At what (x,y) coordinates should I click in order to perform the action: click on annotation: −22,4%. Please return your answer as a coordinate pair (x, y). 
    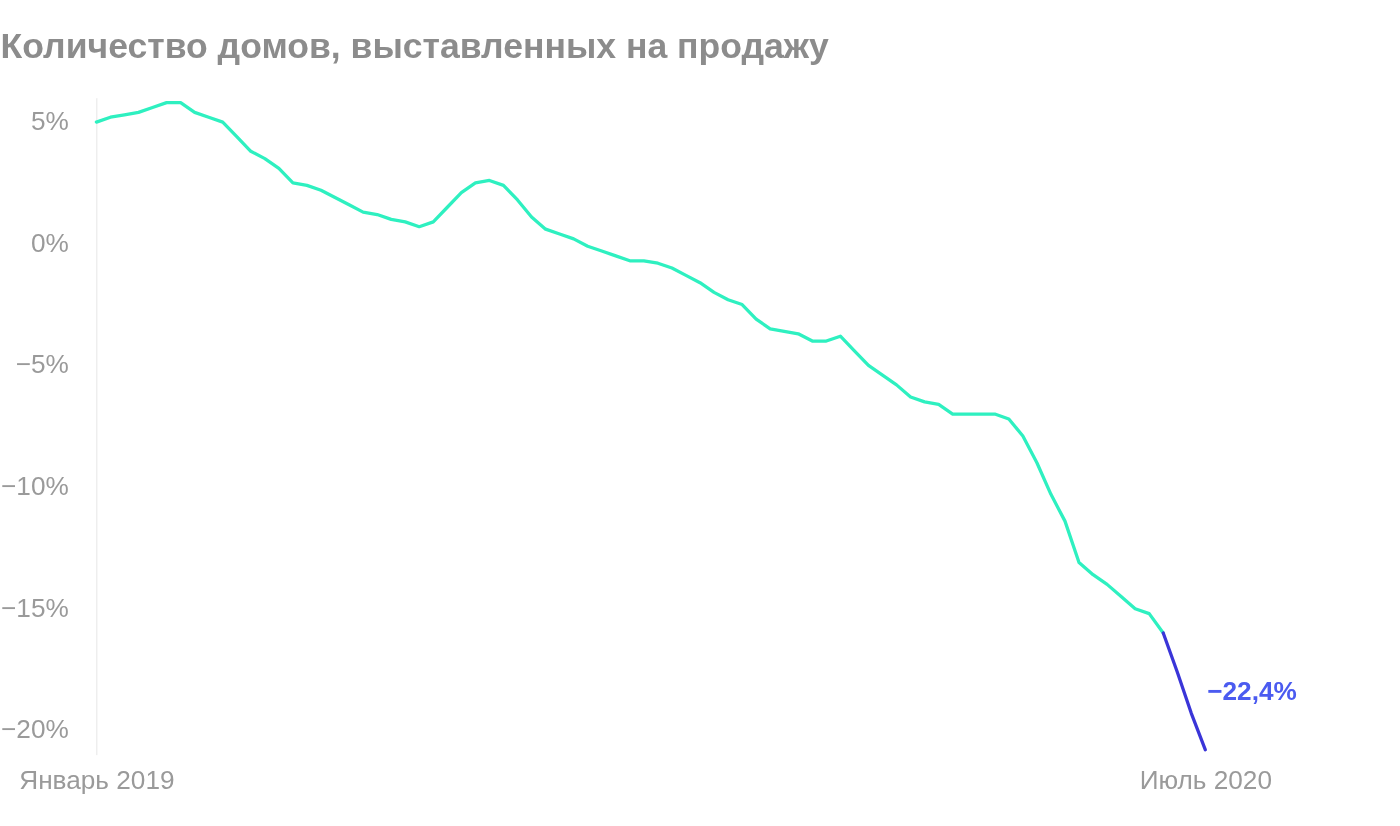
    Looking at the image, I should click on (1252, 690).